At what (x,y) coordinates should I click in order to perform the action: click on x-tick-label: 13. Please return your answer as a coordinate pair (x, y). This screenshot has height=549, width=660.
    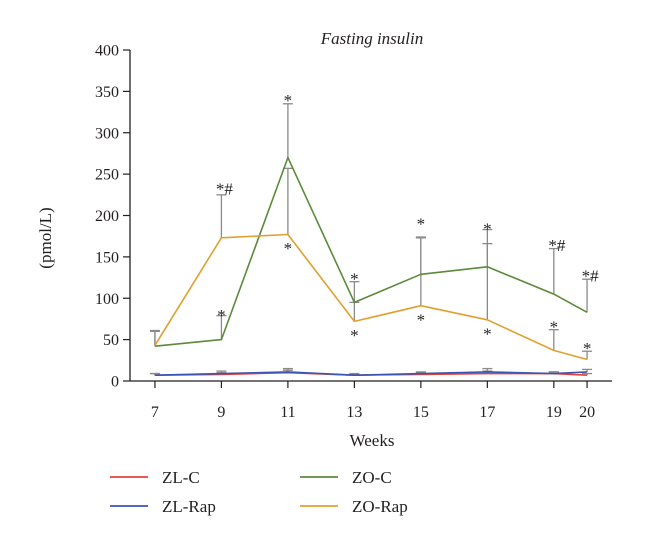
    Looking at the image, I should click on (354, 412).